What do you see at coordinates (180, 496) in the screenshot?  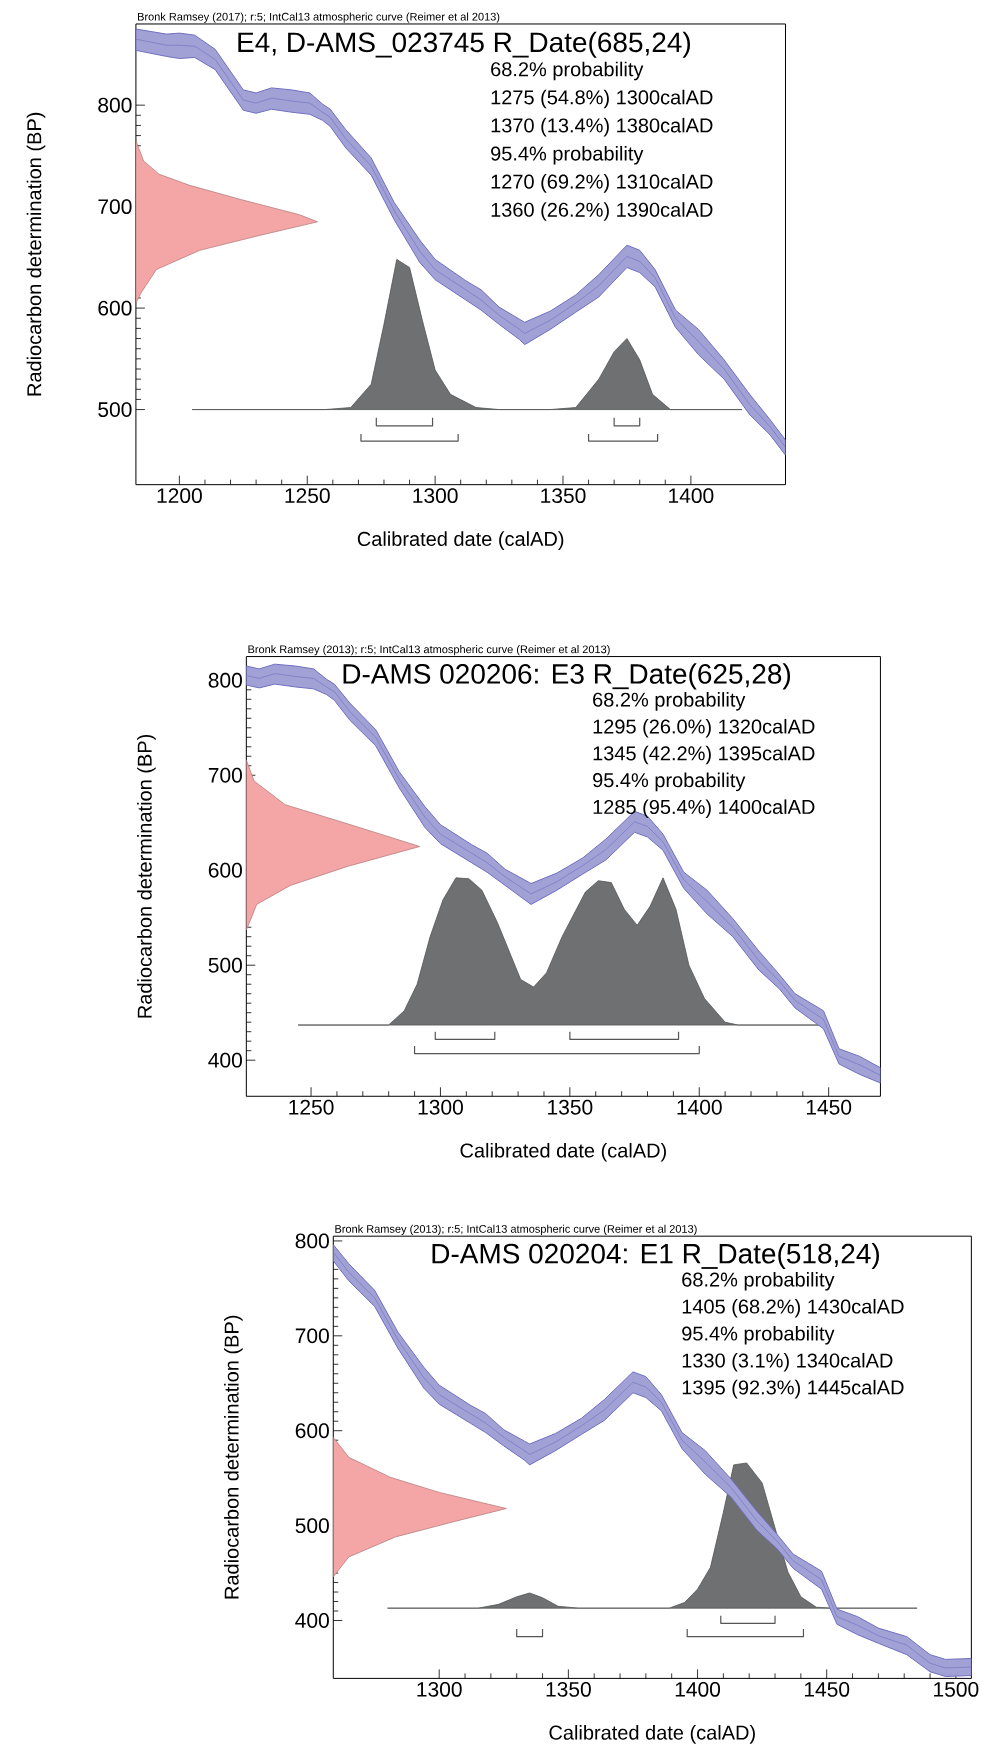 I see `x-tick-label: 1200` at bounding box center [180, 496].